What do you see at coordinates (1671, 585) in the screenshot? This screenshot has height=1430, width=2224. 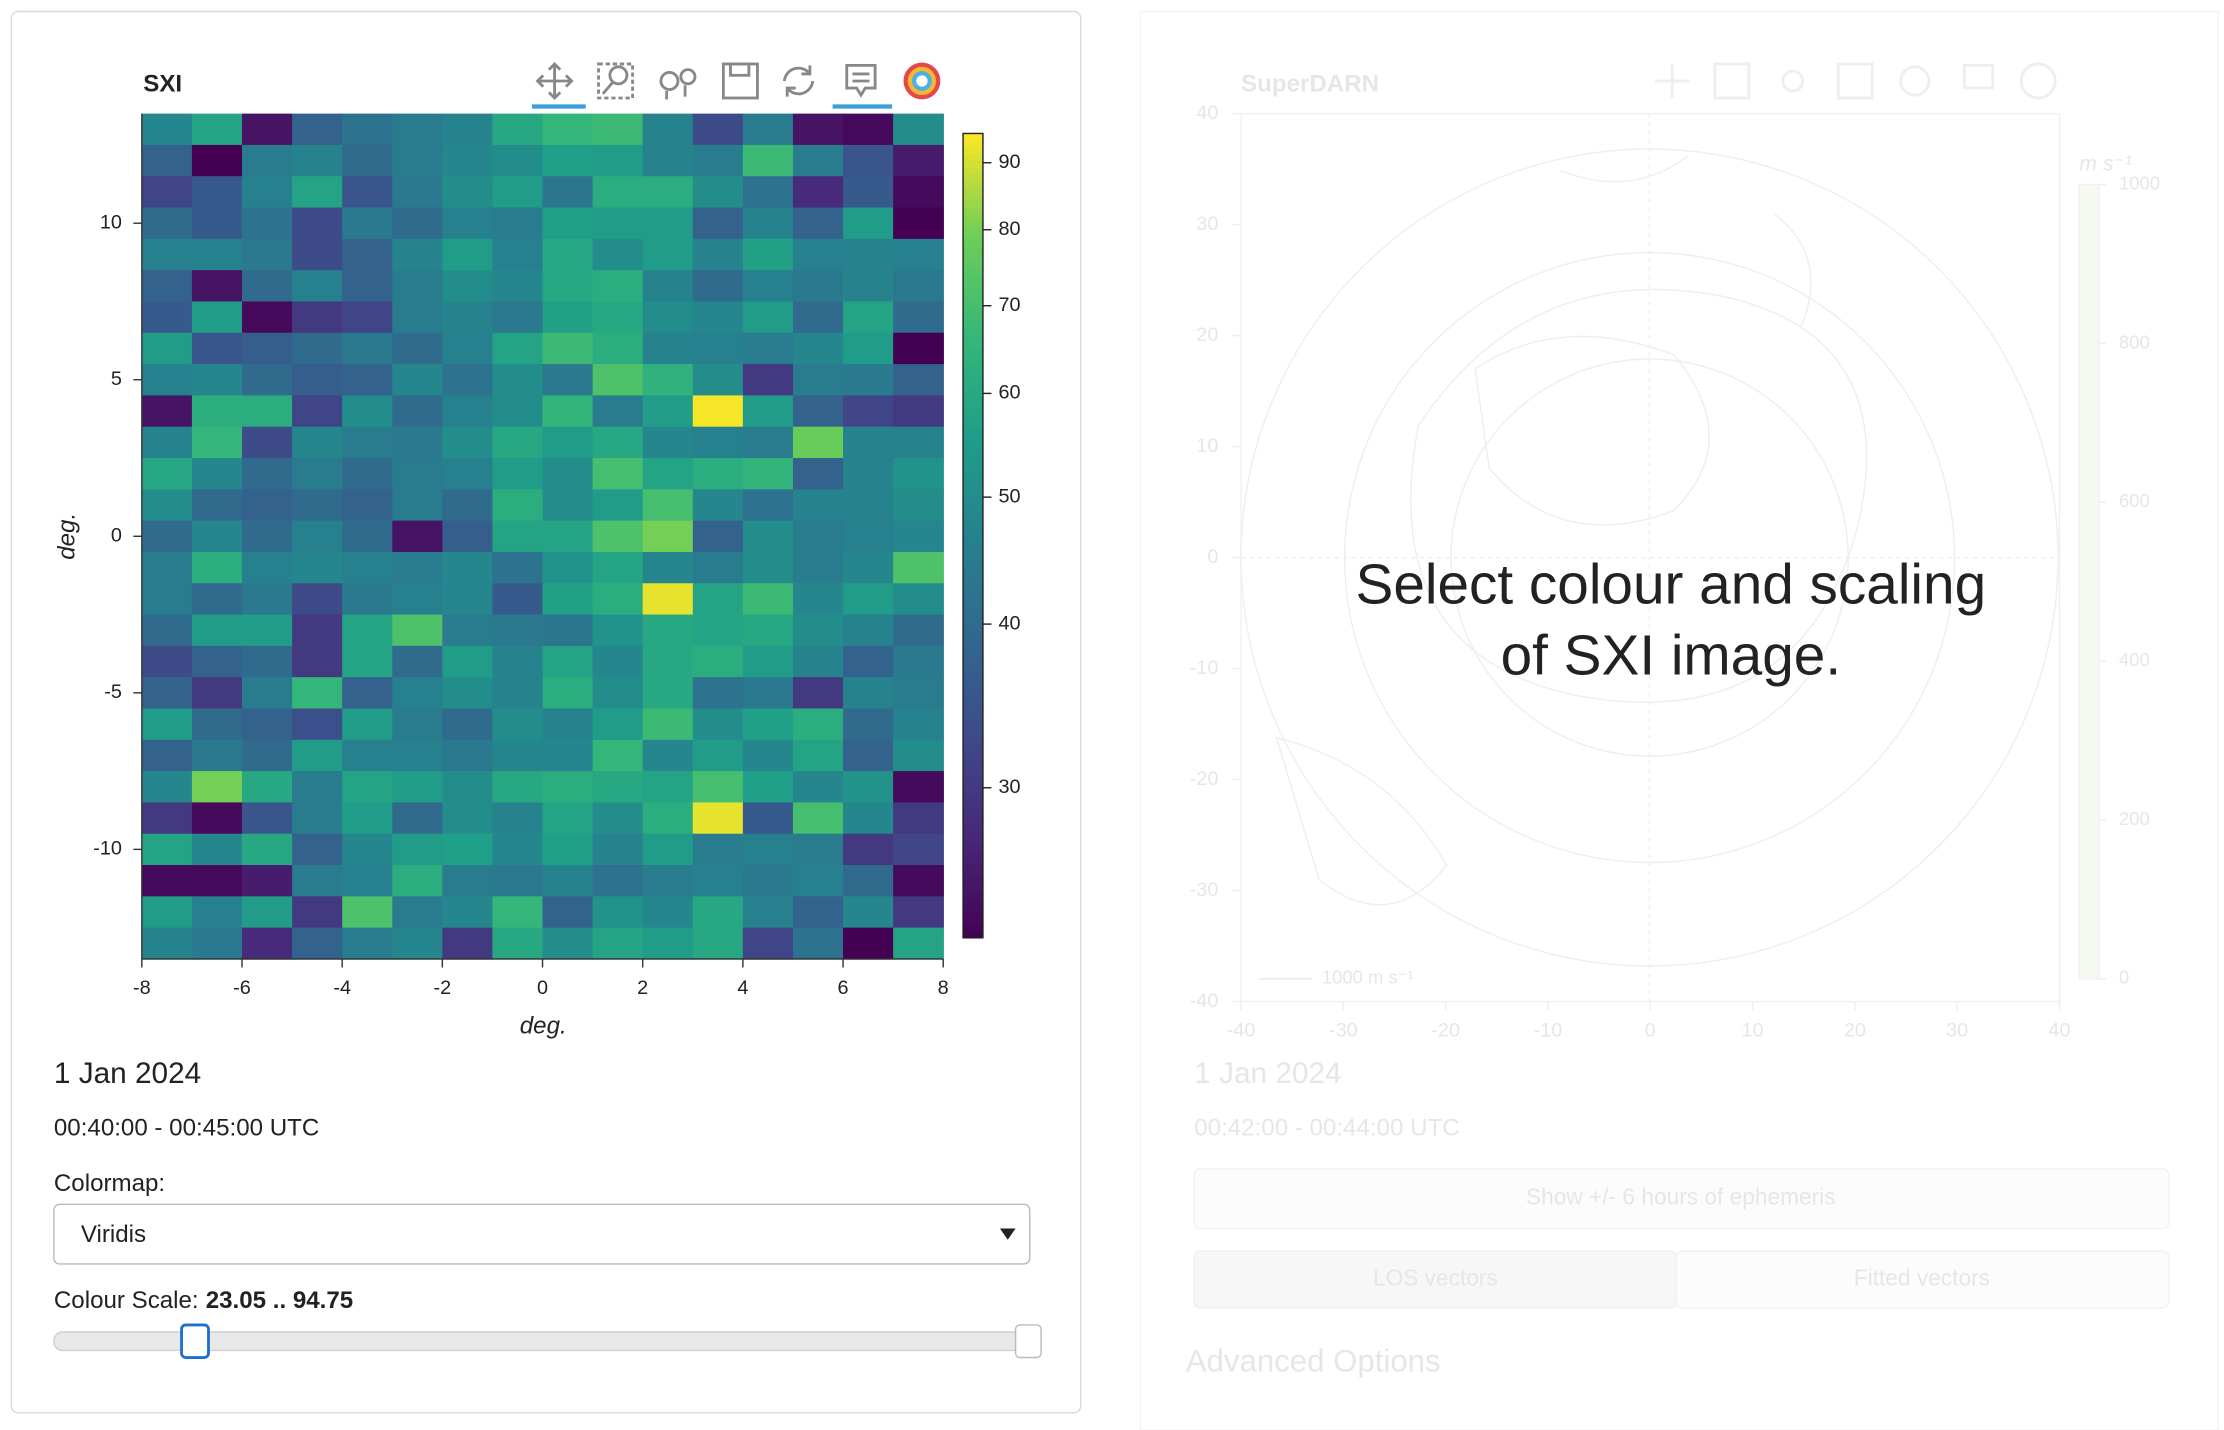 I see `overlay-message: Select colour and scaling` at bounding box center [1671, 585].